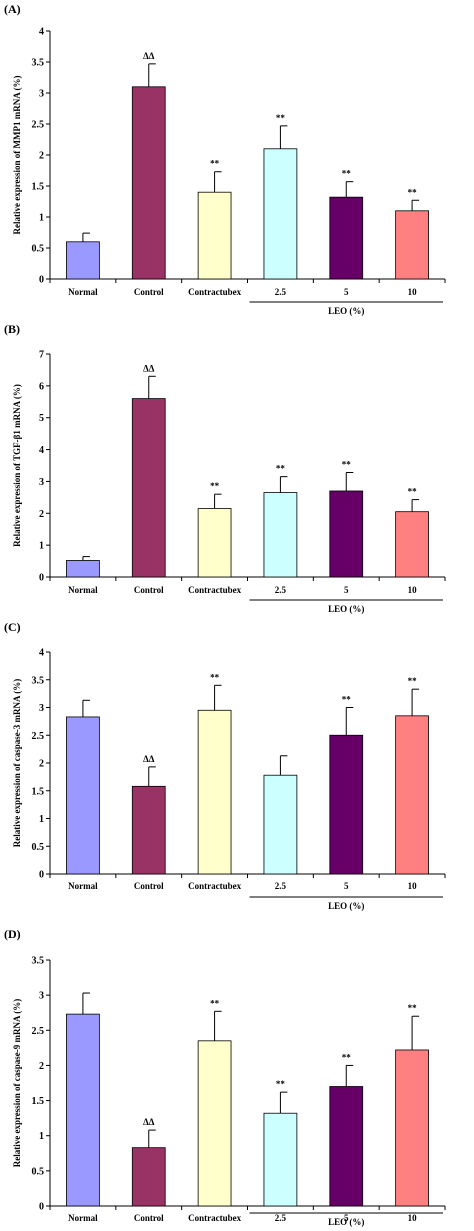 The height and width of the screenshot is (1231, 474). What do you see at coordinates (12, 9) in the screenshot?
I see `panel-label: (A)` at bounding box center [12, 9].